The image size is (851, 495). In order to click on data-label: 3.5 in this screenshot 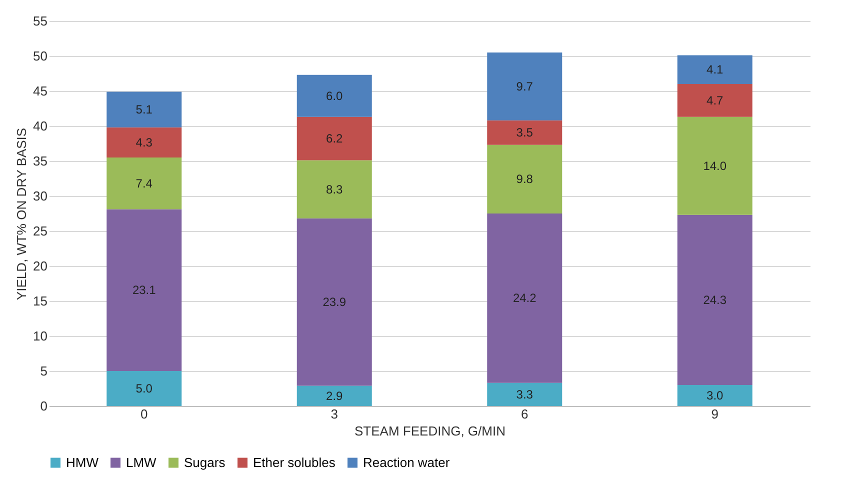, I will do `click(525, 133)`.